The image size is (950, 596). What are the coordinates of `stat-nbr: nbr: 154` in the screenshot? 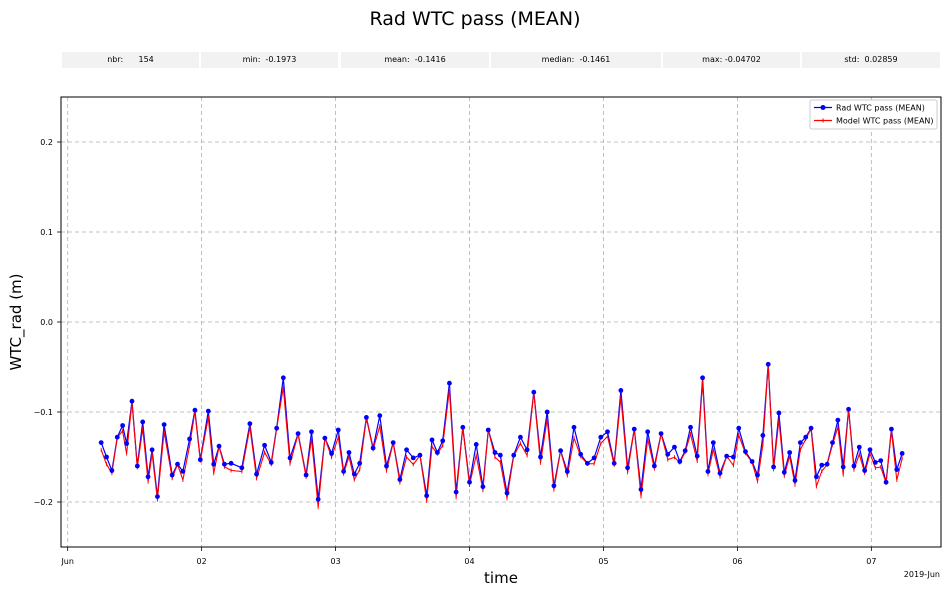 It's located at (130, 60).